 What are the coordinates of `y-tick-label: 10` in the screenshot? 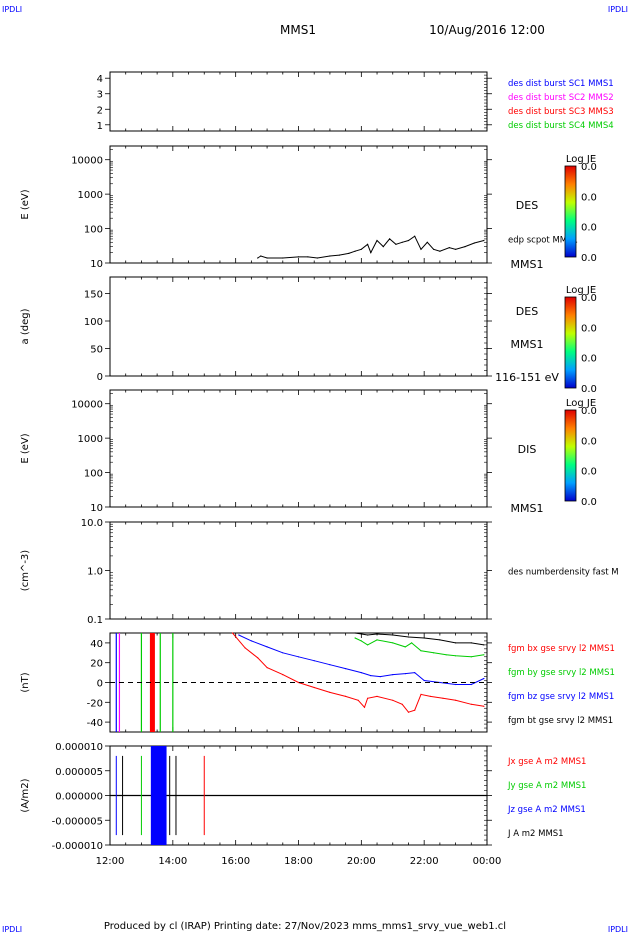 It's located at (96, 264).